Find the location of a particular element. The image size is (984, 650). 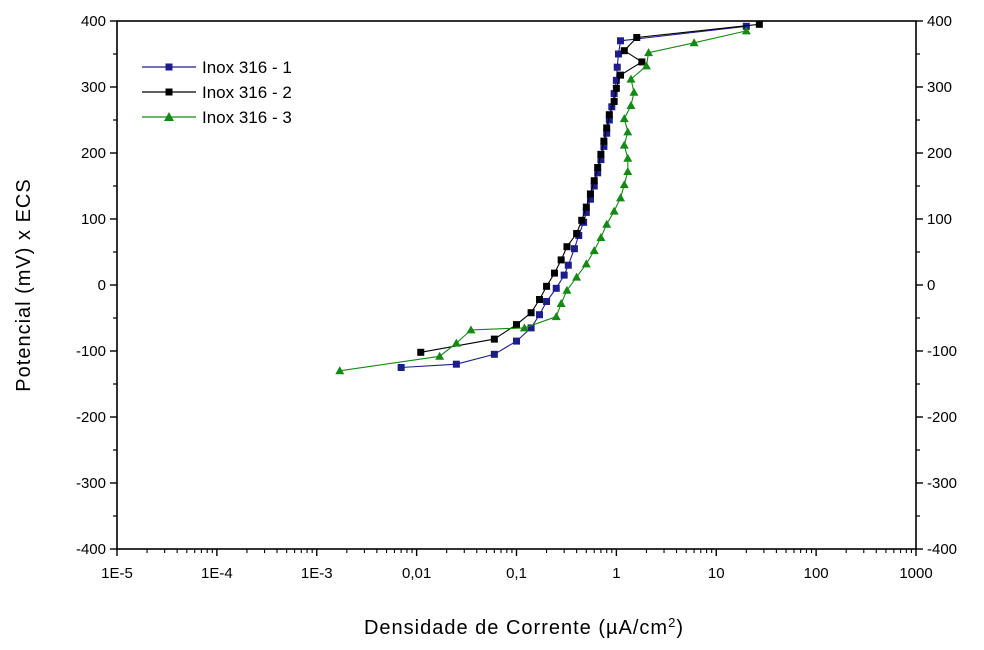

x-tick-label: 1000 is located at coordinates (915, 573).